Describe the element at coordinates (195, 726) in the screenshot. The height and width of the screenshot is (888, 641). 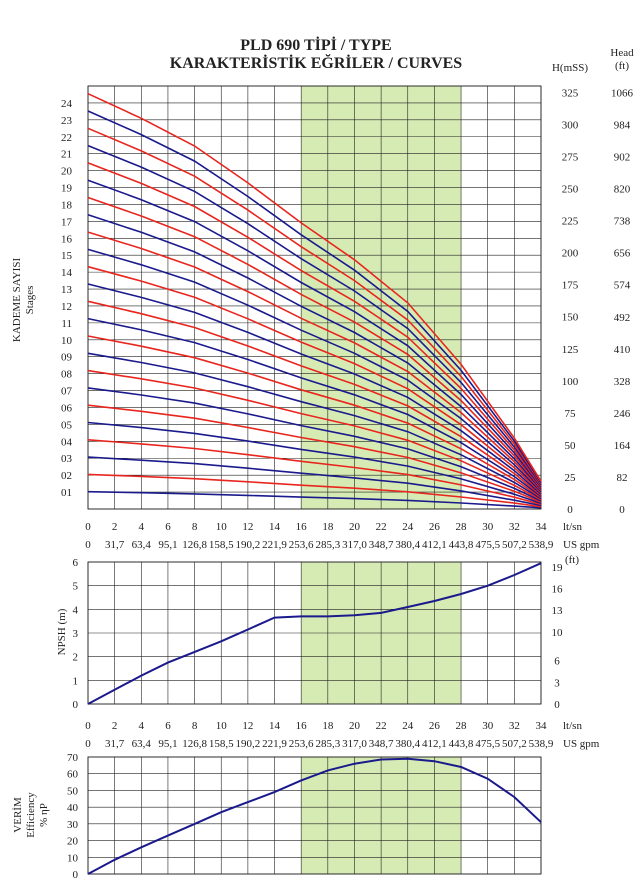
I see `npsh-flow-axis-lt-tick: 8` at that location.